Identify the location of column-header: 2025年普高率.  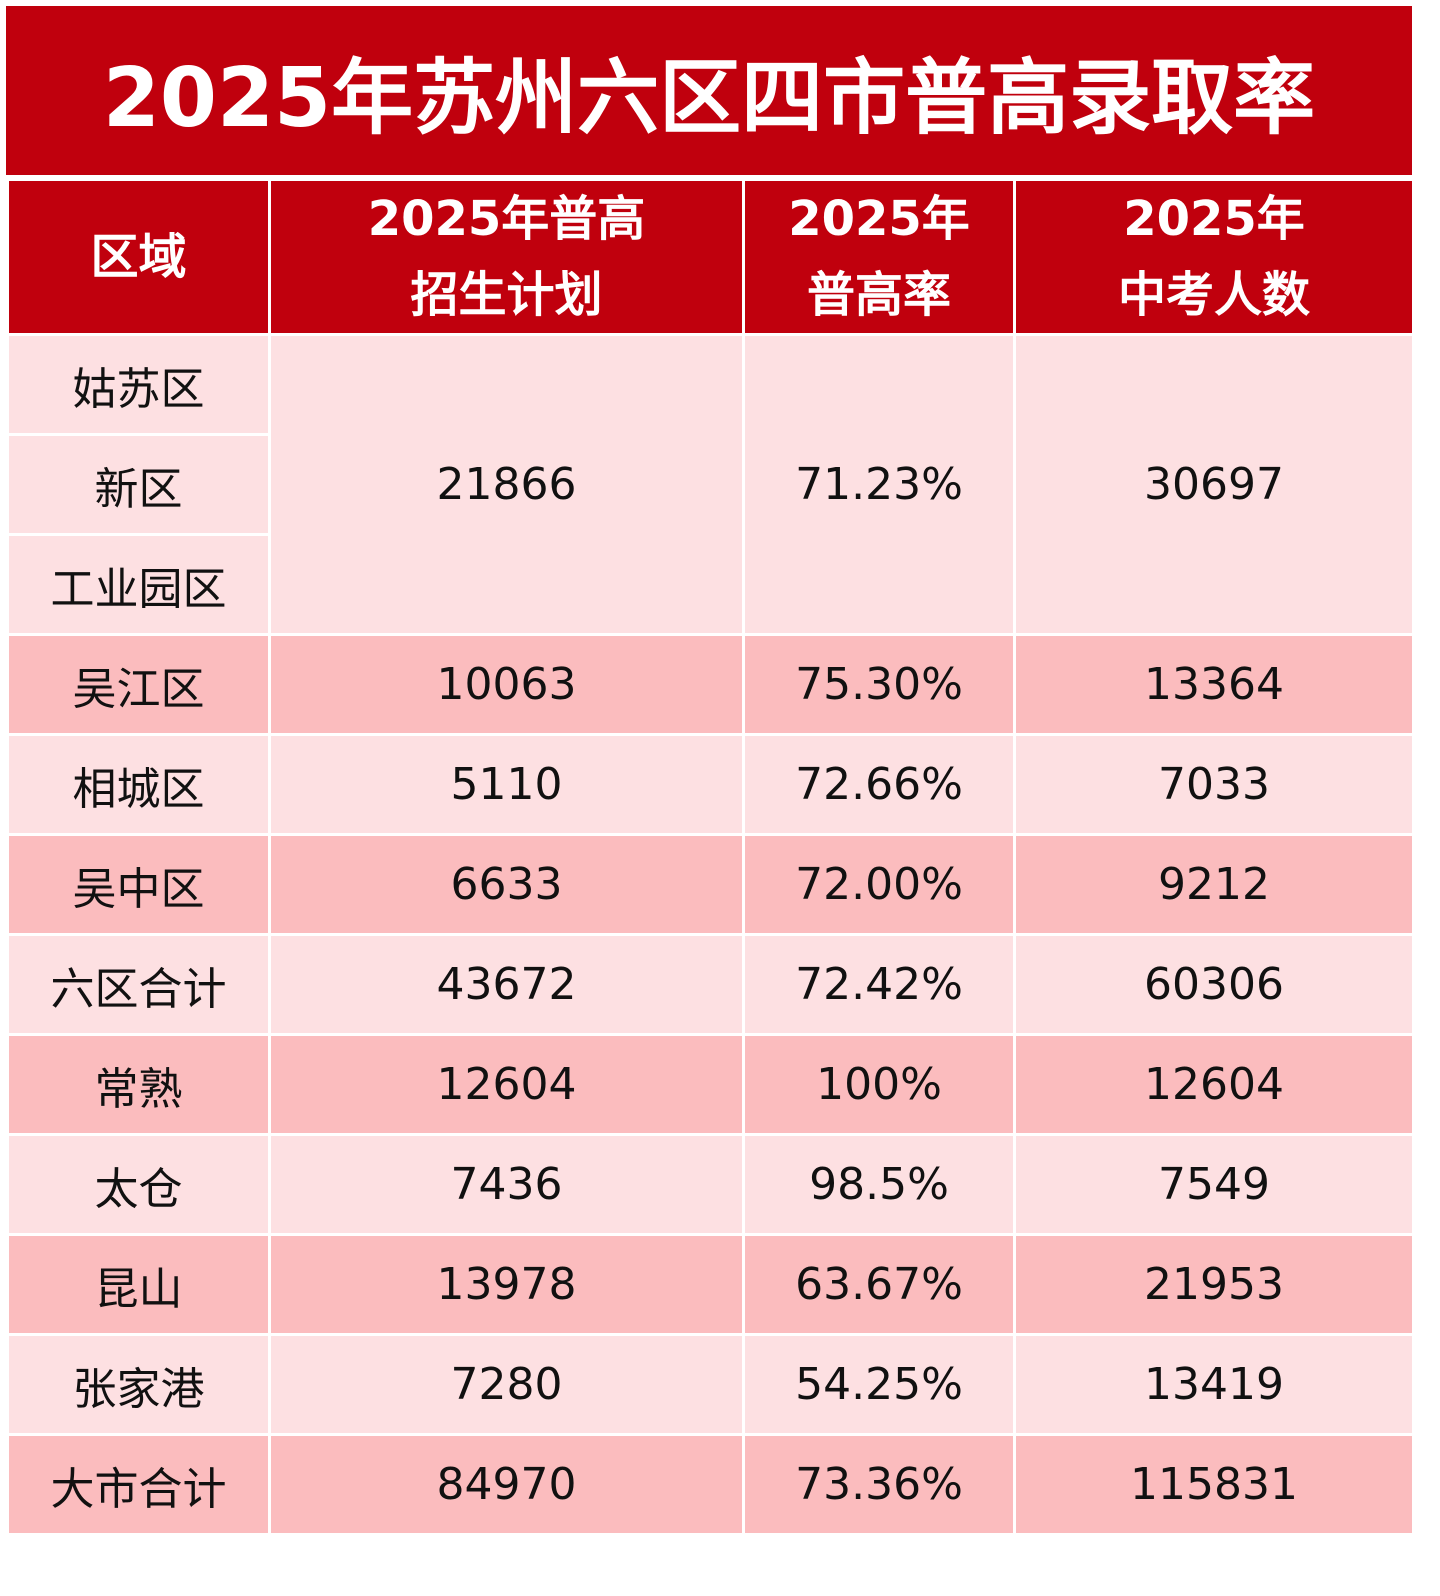
(879, 257).